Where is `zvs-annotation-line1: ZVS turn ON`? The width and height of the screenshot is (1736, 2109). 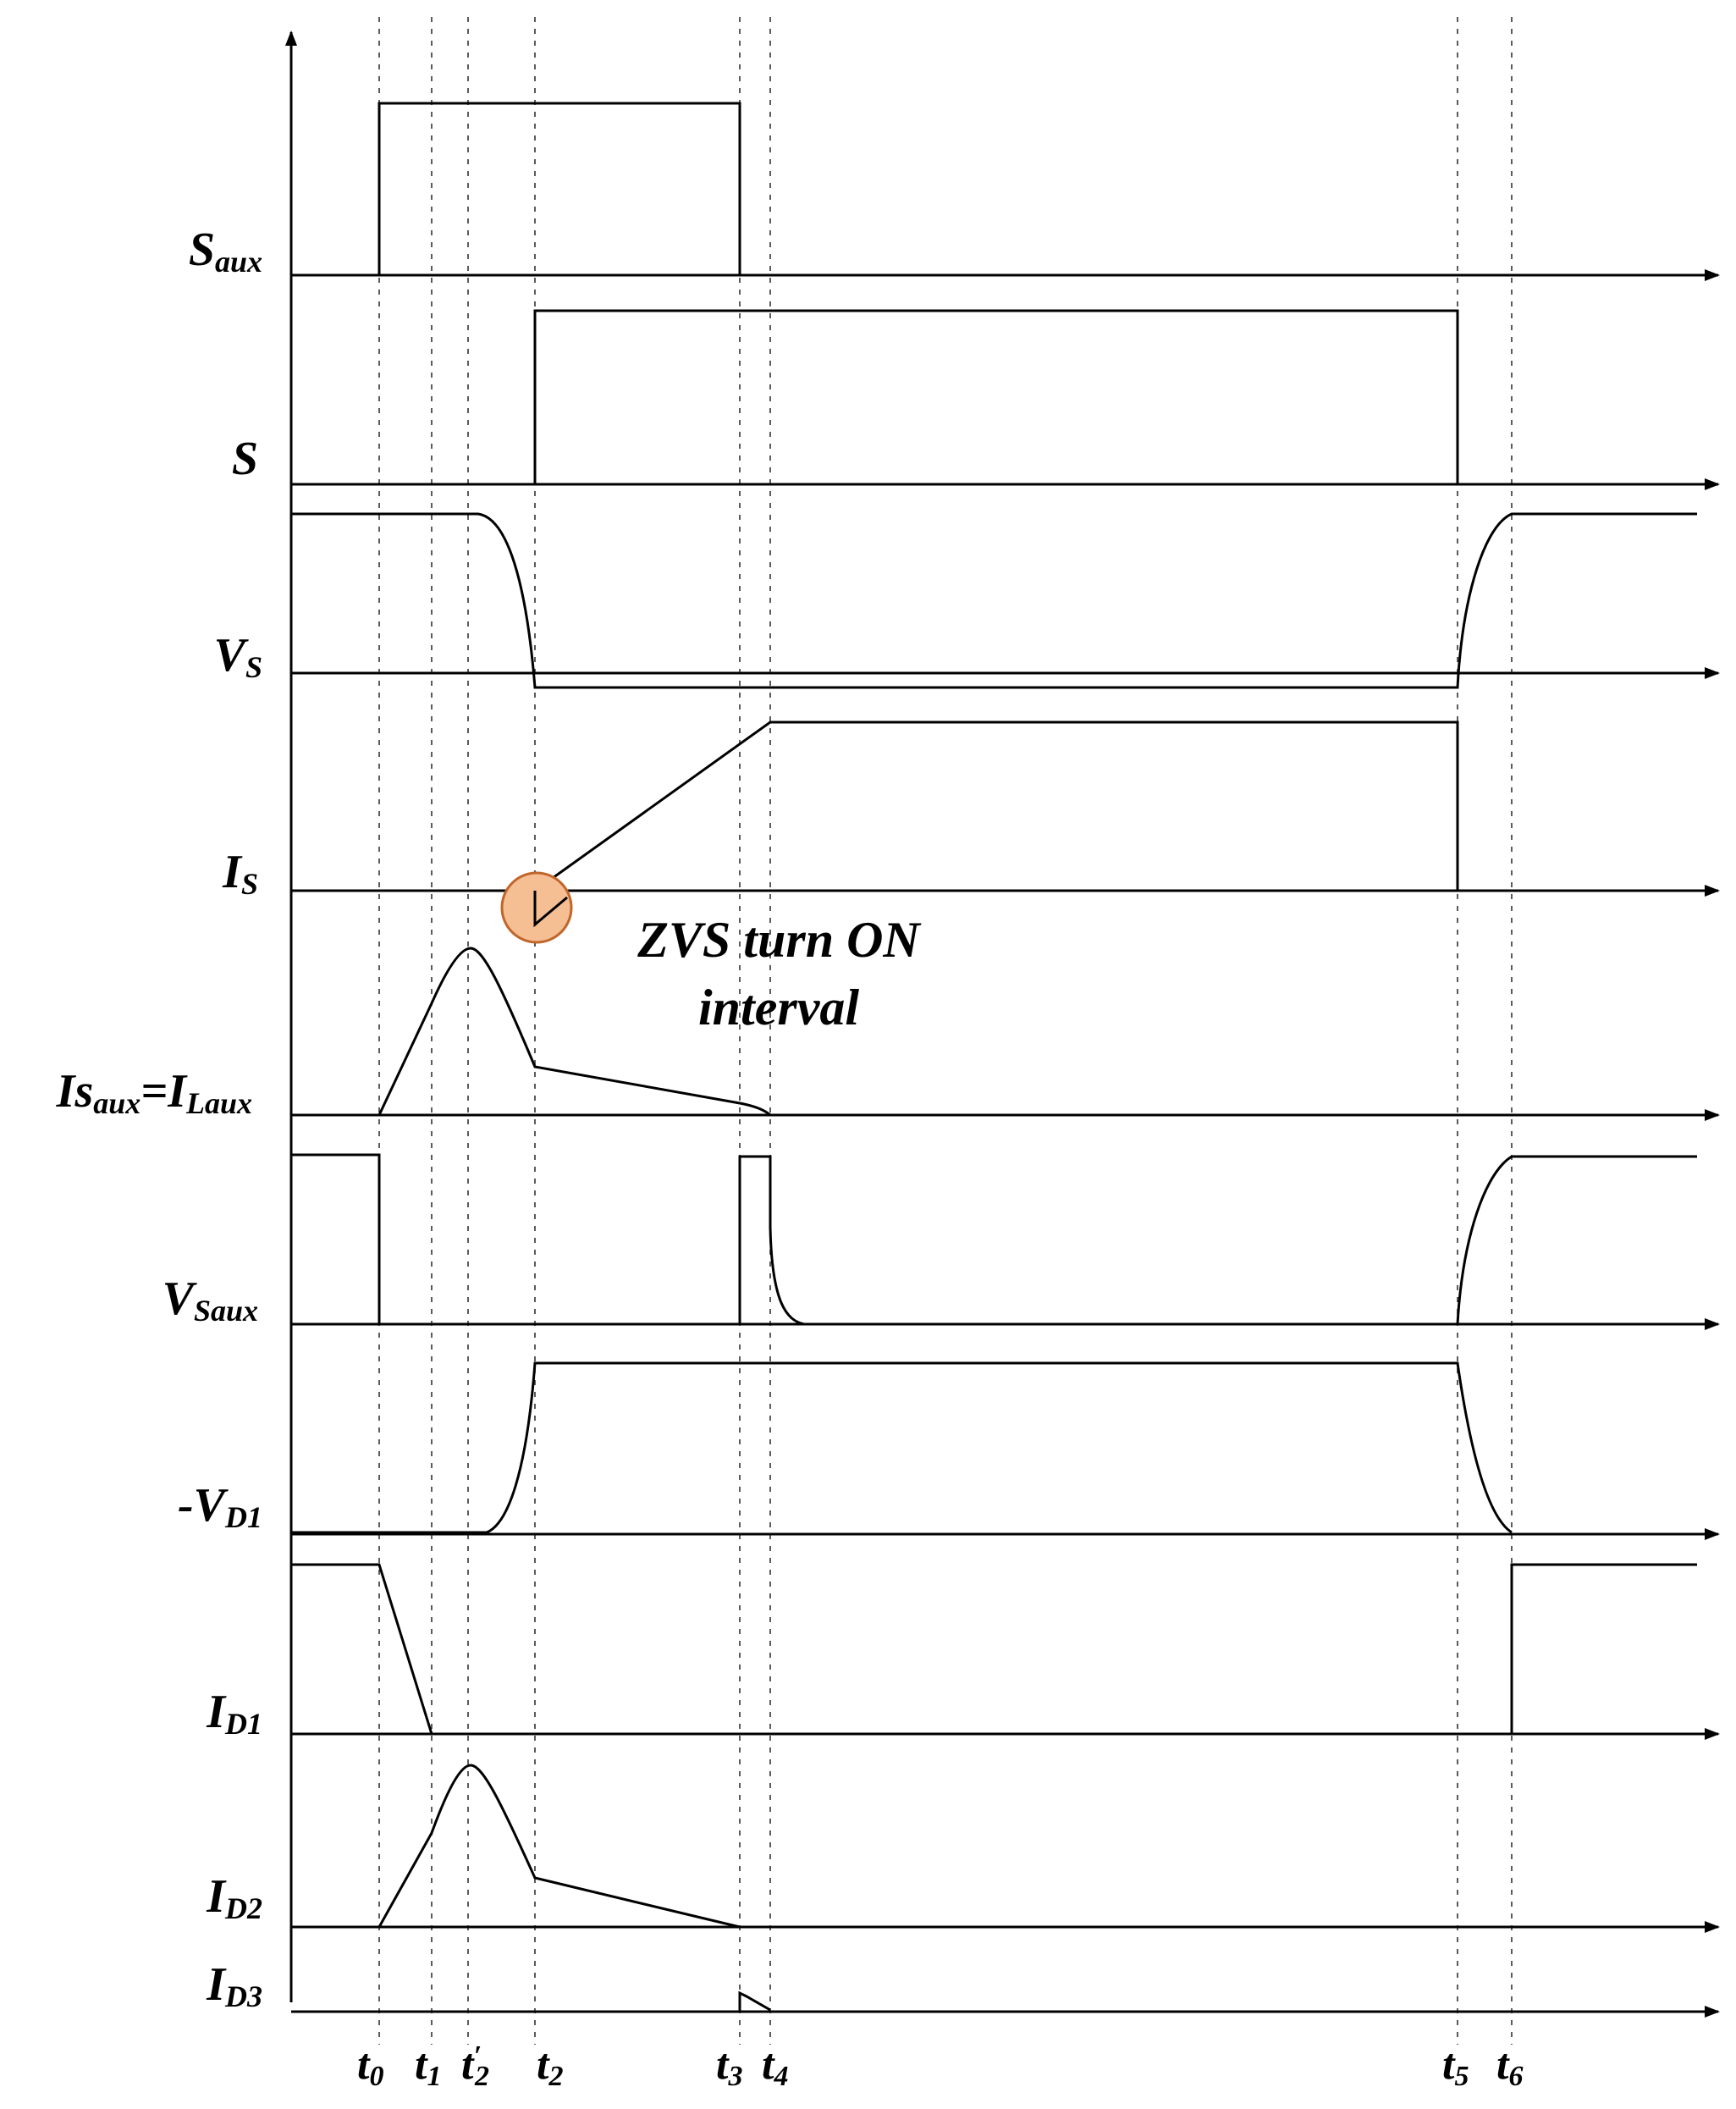
zvs-annotation-line1: ZVS turn ON is located at coordinates (779, 940).